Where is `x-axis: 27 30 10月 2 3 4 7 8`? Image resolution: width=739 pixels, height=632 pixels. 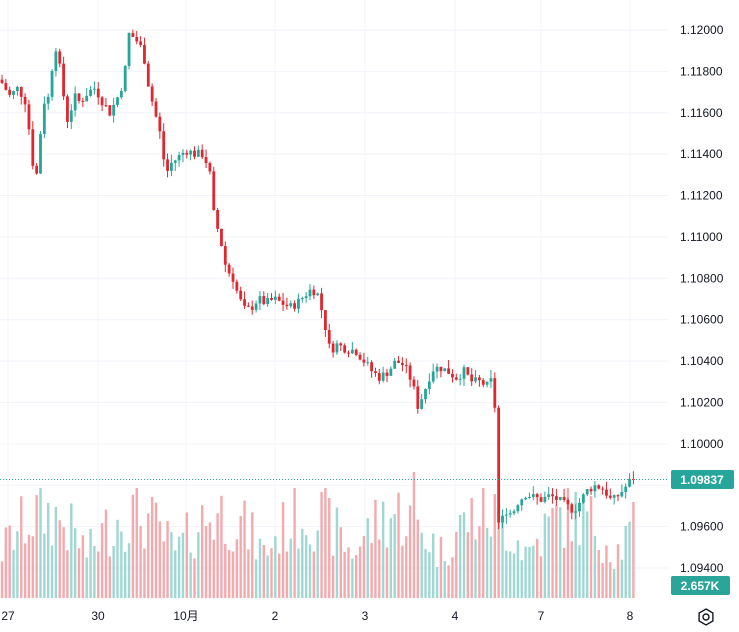 x-axis: 27 30 10月 2 3 4 7 8 is located at coordinates (317, 616).